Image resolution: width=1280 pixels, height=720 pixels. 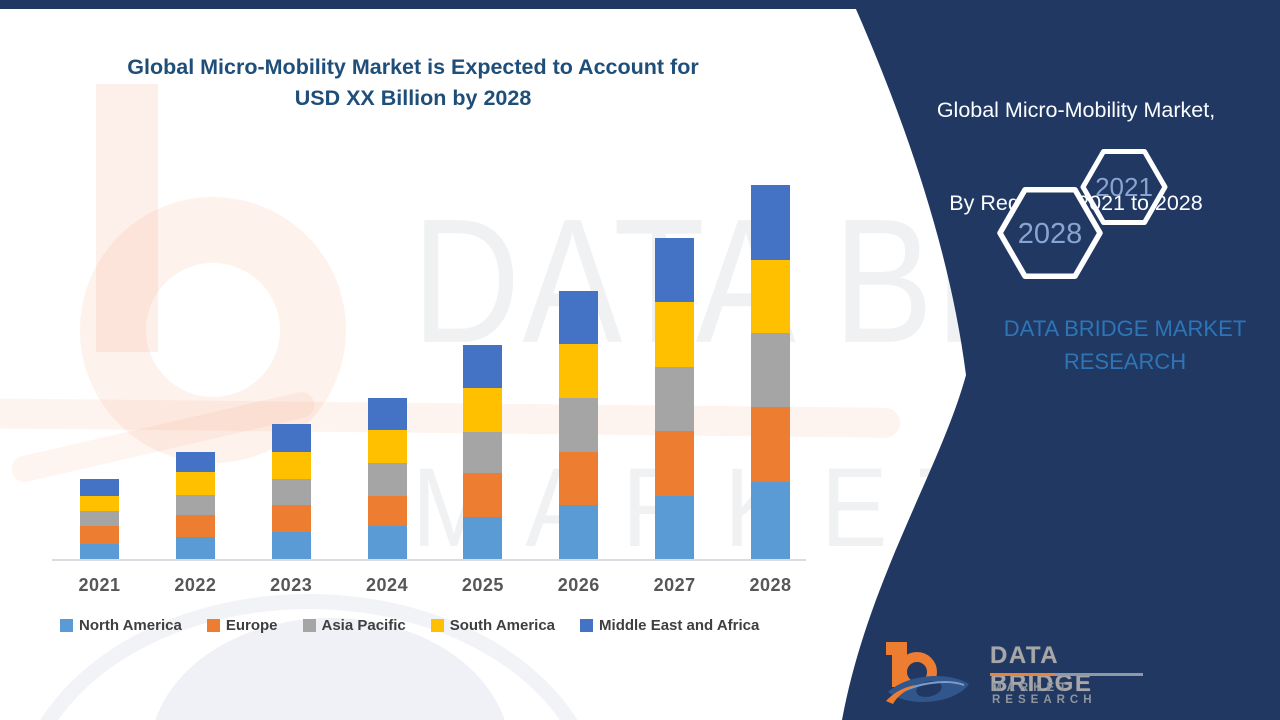 I want to click on data-bridge-logo: DATA BRIDGE MARKET RESEARCH, so click(x=1014, y=674).